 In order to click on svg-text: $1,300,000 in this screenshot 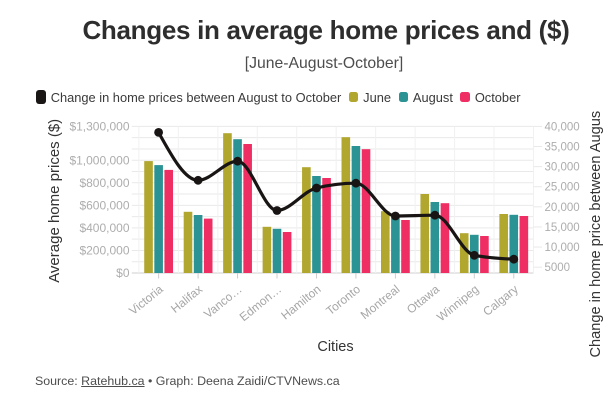, I will do `click(99, 127)`.